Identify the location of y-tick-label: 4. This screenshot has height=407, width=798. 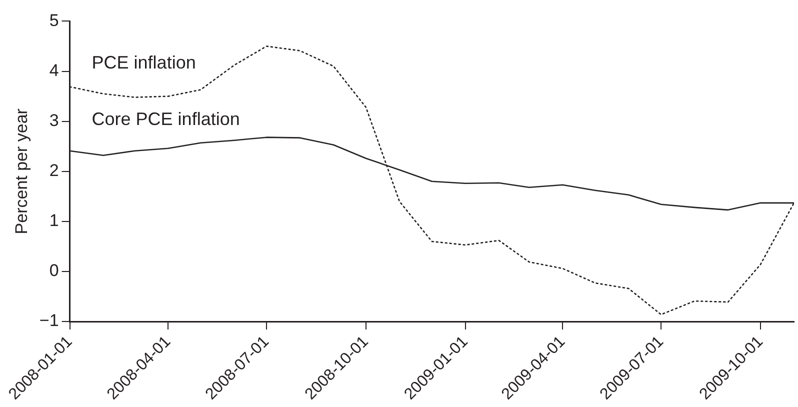
(54, 70).